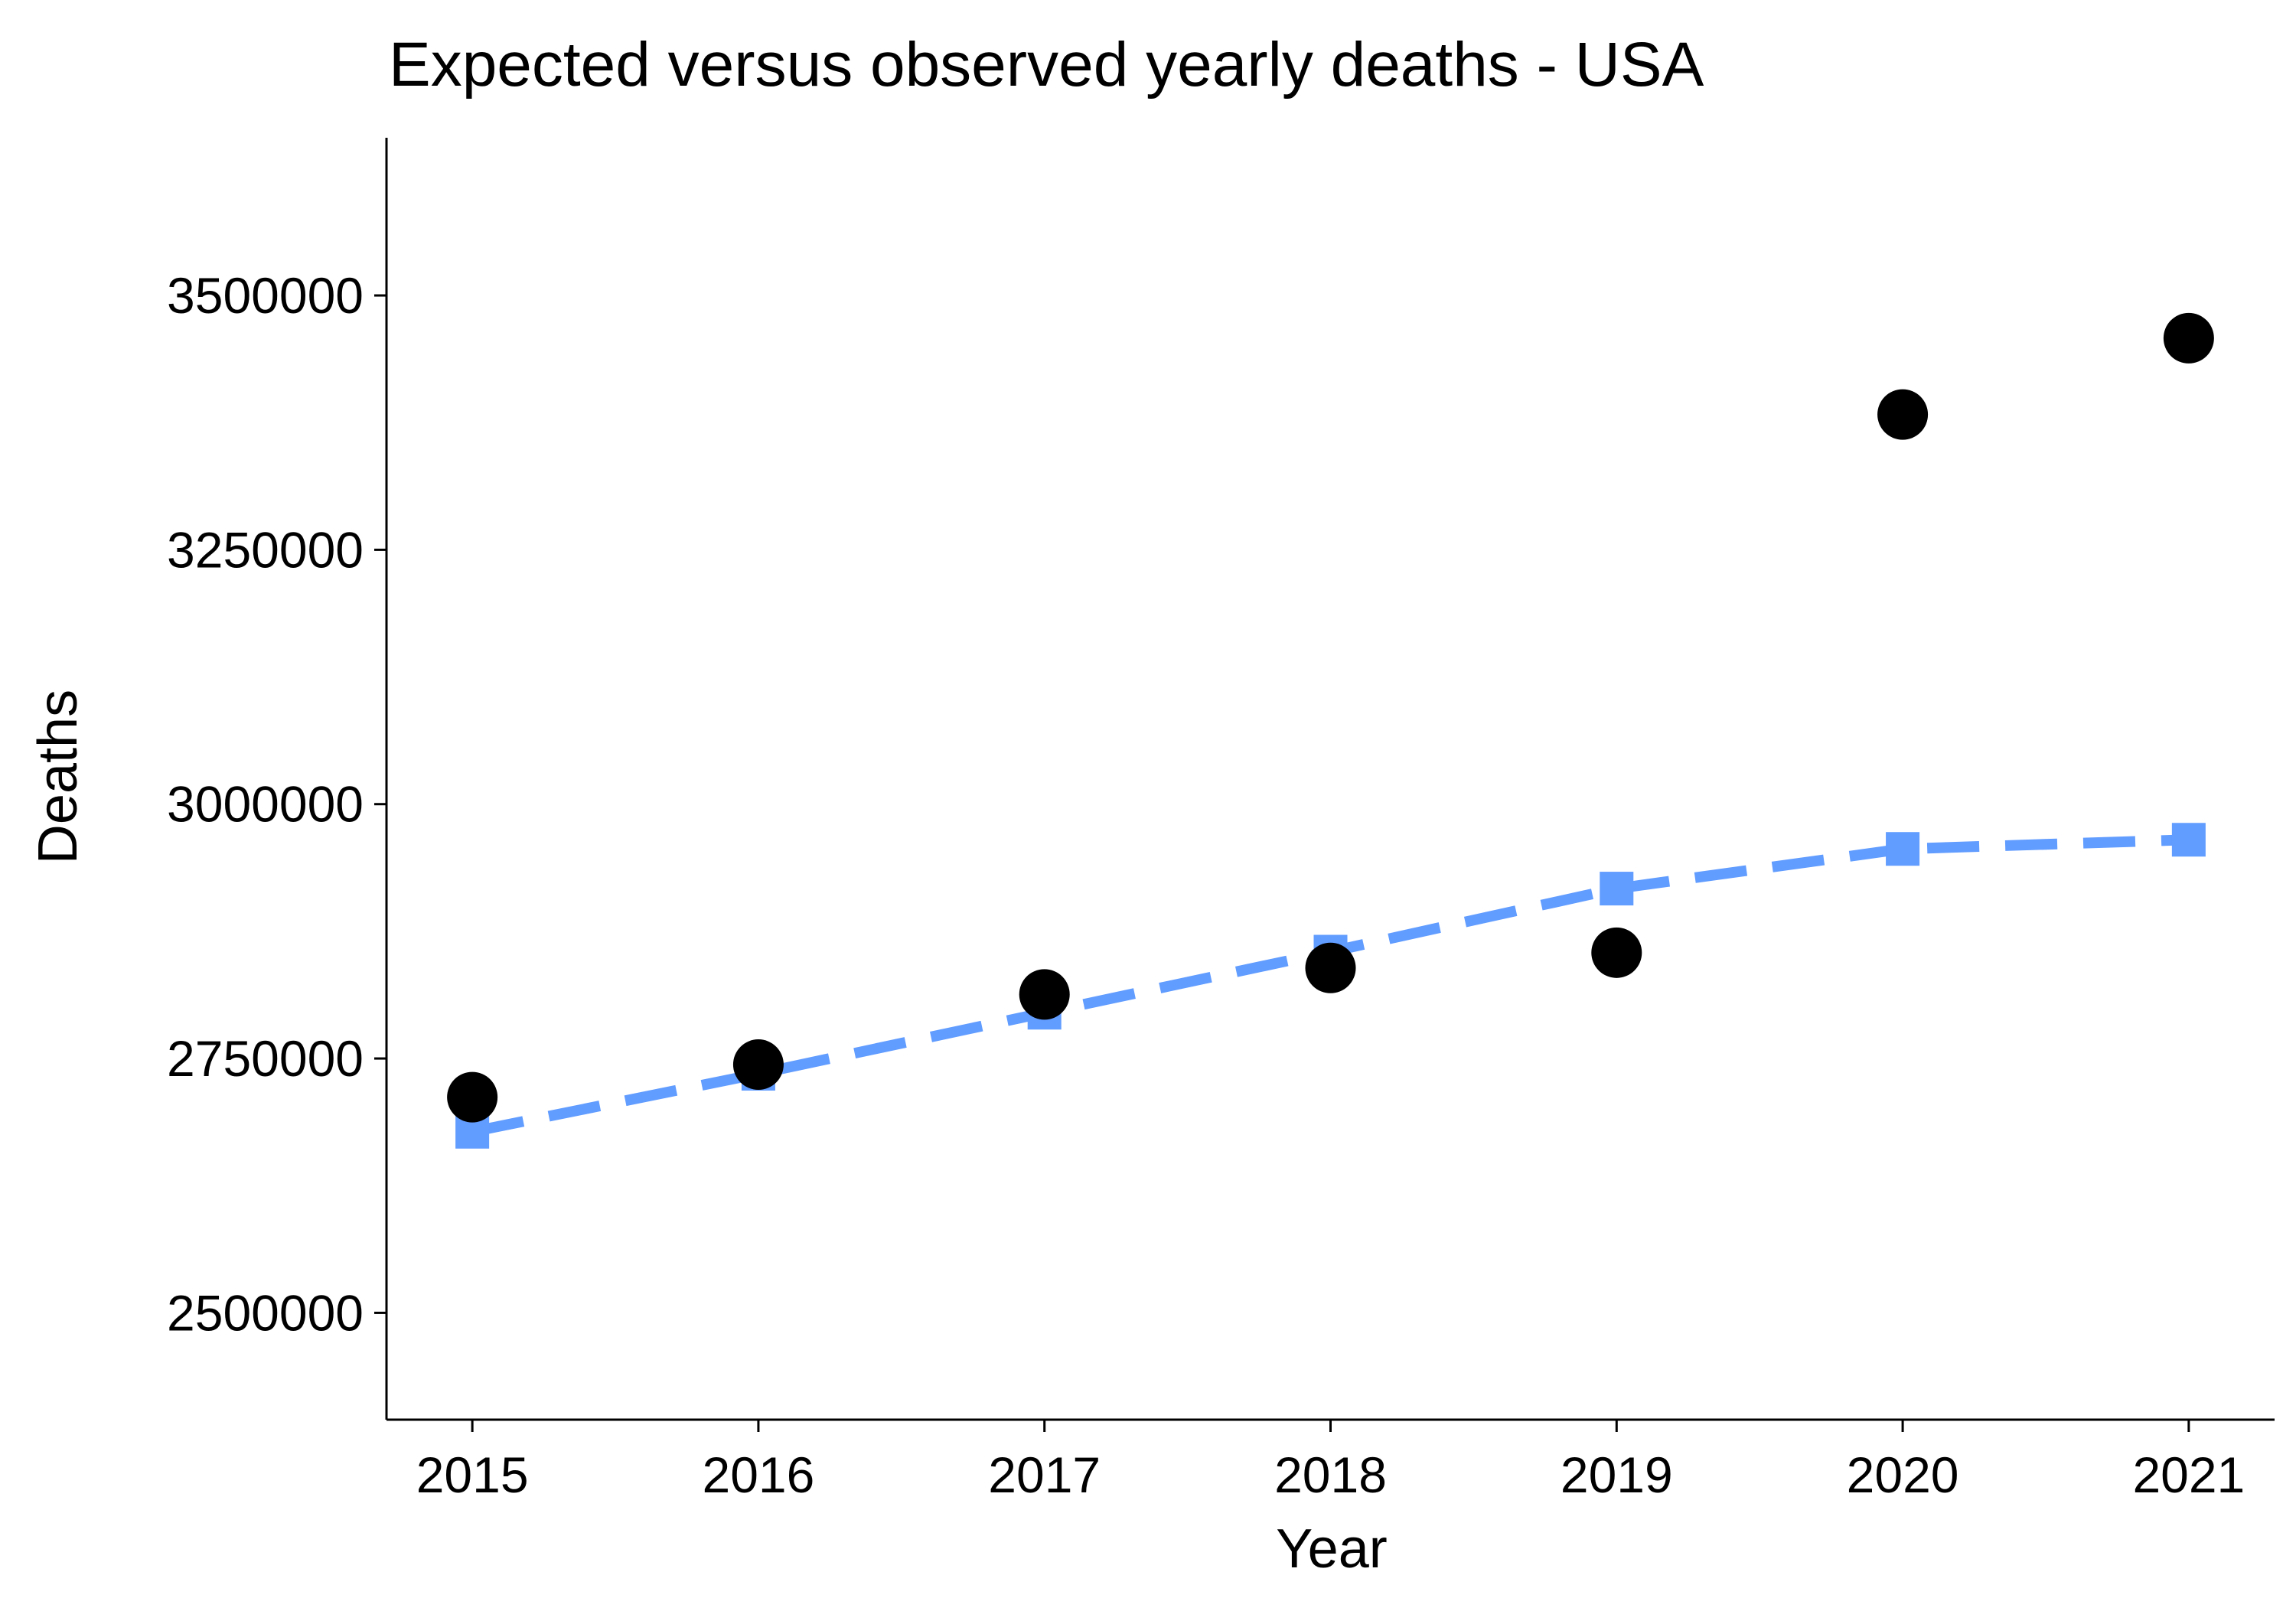 This screenshot has width=2296, height=1611. Describe the element at coordinates (265, 804) in the screenshot. I see `y-tick-label: 3000000` at that location.